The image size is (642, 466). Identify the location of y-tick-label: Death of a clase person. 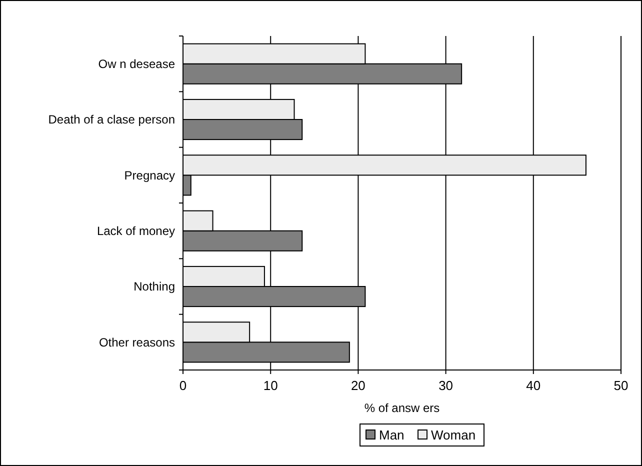
(111, 119).